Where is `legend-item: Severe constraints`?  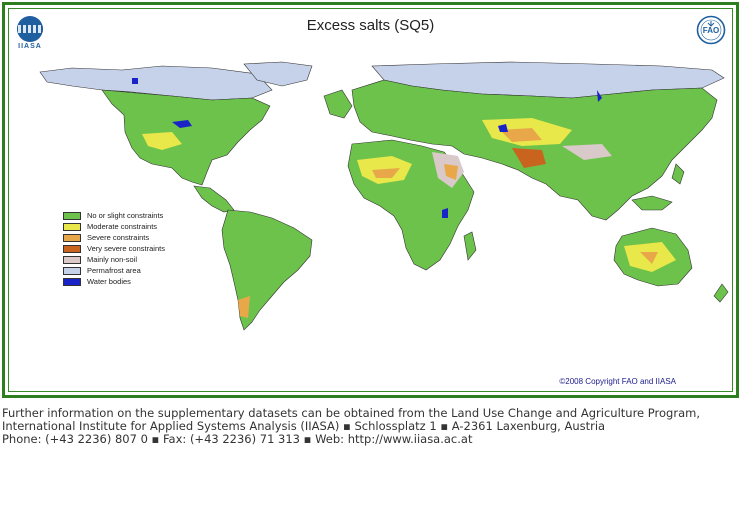
legend-item: Severe constraints is located at coordinates (114, 237).